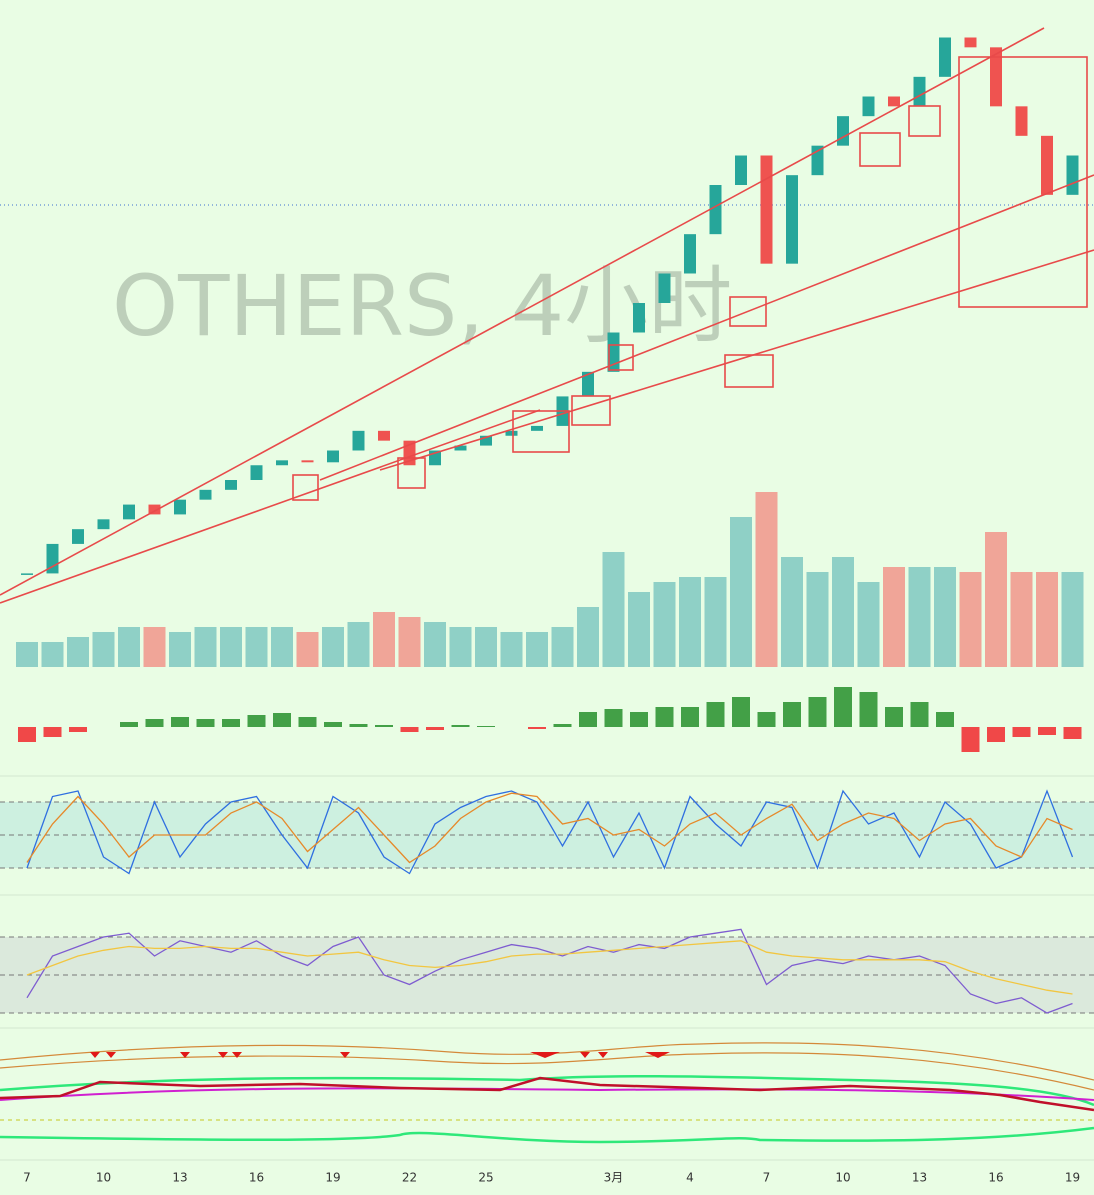 Image resolution: width=1094 pixels, height=1195 pixels. What do you see at coordinates (409, 1178) in the screenshot?
I see `x-tick-label: 22` at bounding box center [409, 1178].